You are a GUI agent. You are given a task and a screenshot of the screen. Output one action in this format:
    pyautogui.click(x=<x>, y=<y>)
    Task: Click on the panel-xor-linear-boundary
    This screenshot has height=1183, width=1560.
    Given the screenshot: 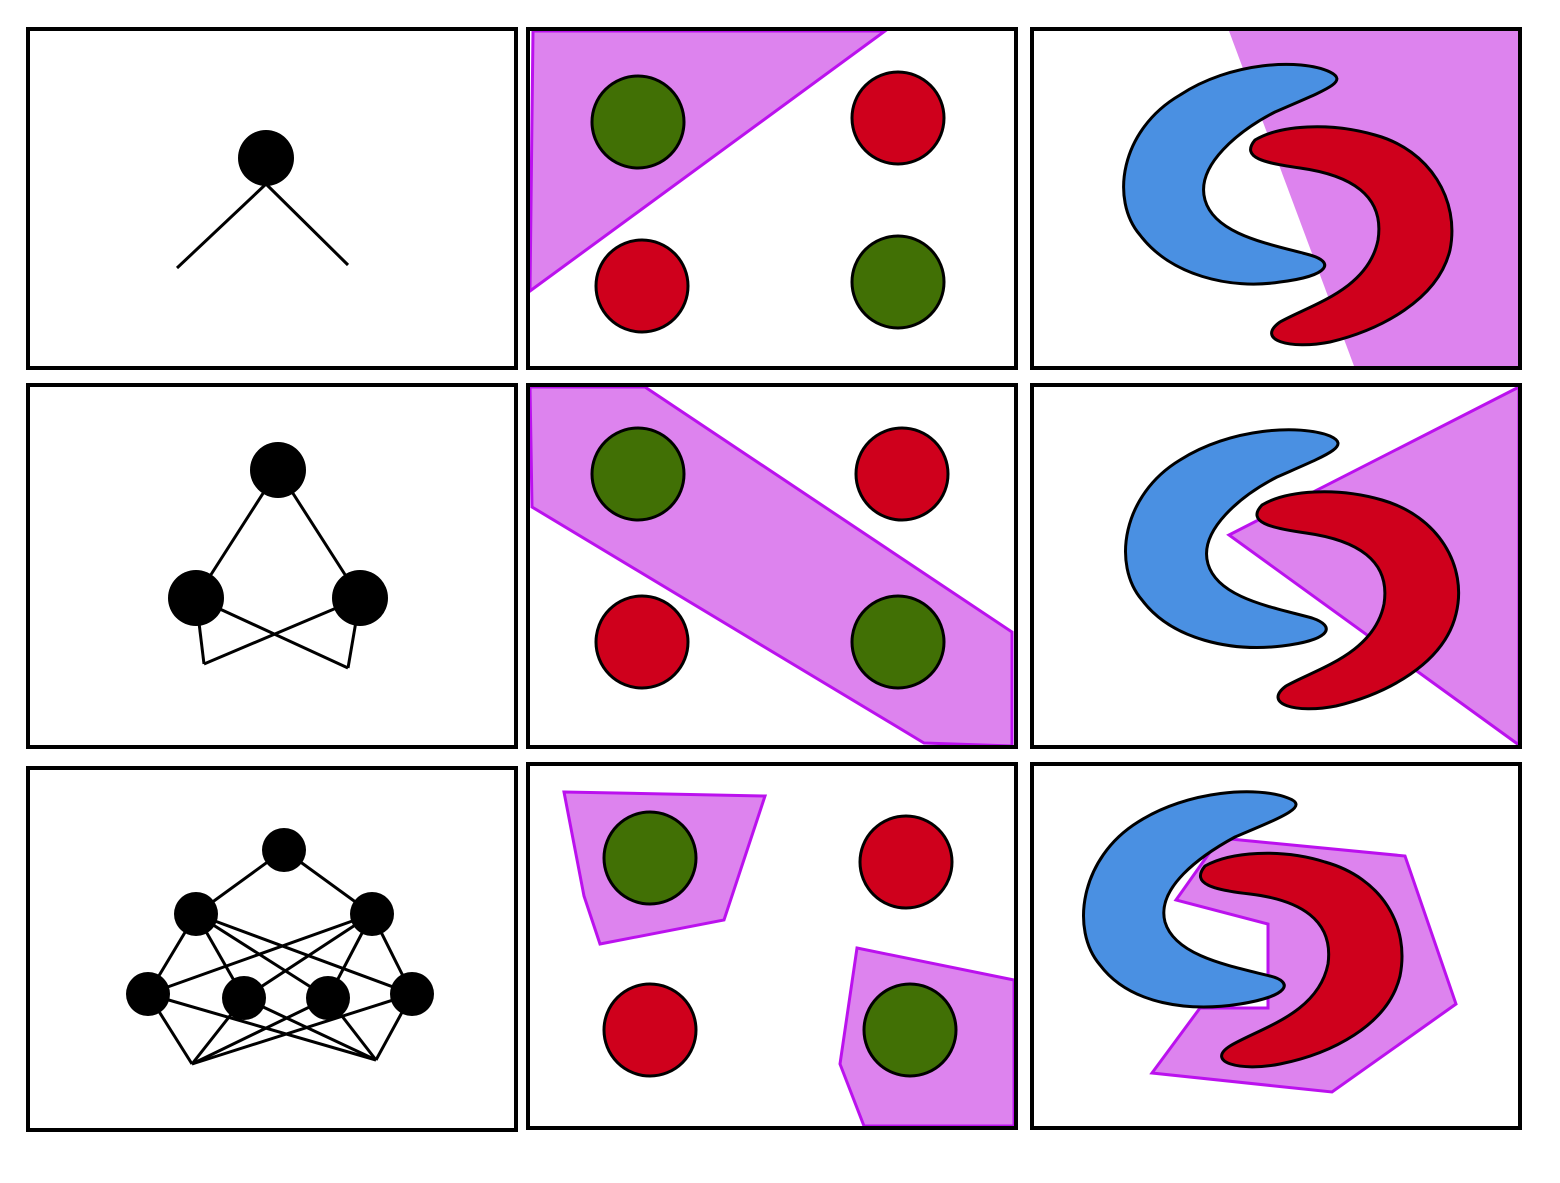 What is the action you would take?
    pyautogui.click(x=772, y=198)
    